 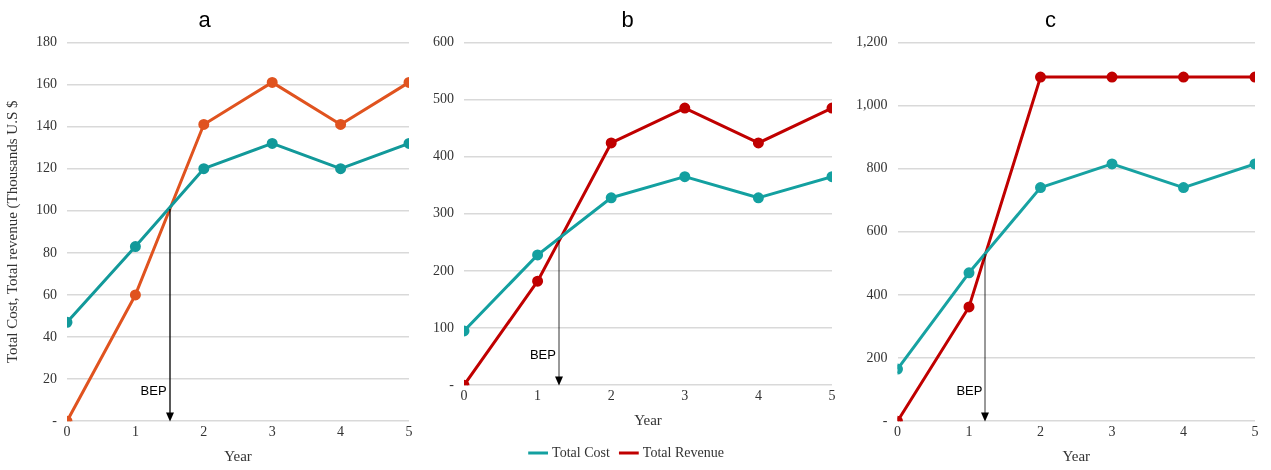 I want to click on legend-label: Total Cost, so click(x=581, y=452).